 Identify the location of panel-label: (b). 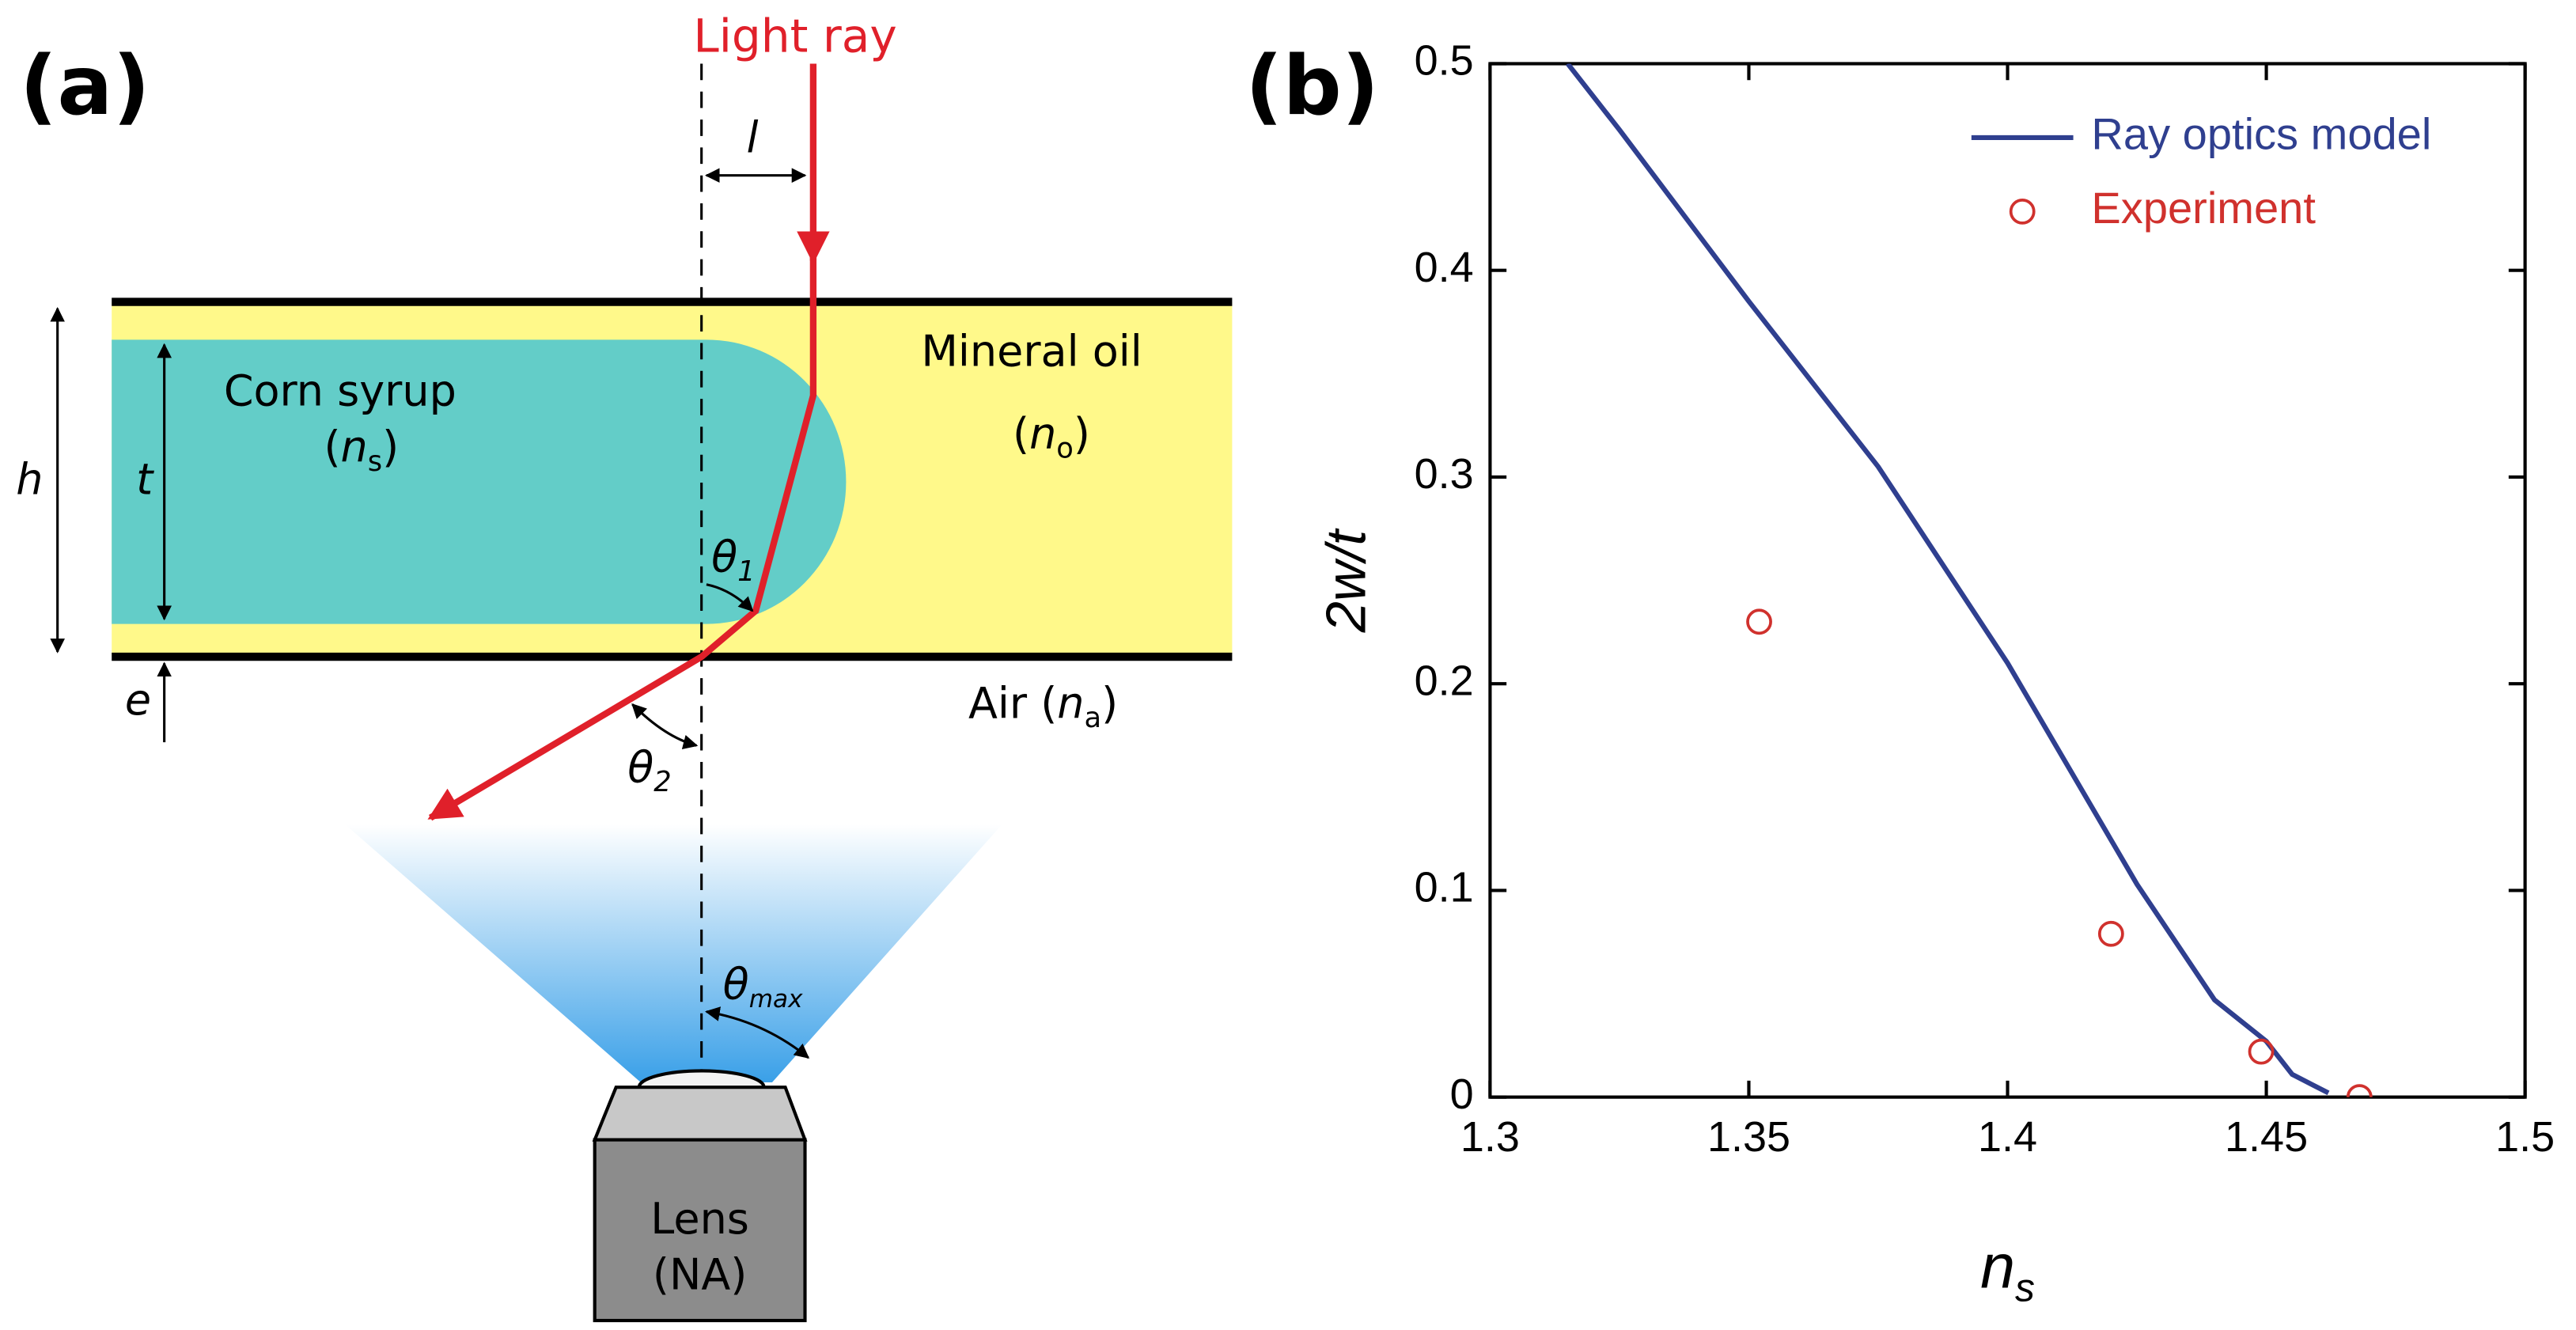
(1312, 87).